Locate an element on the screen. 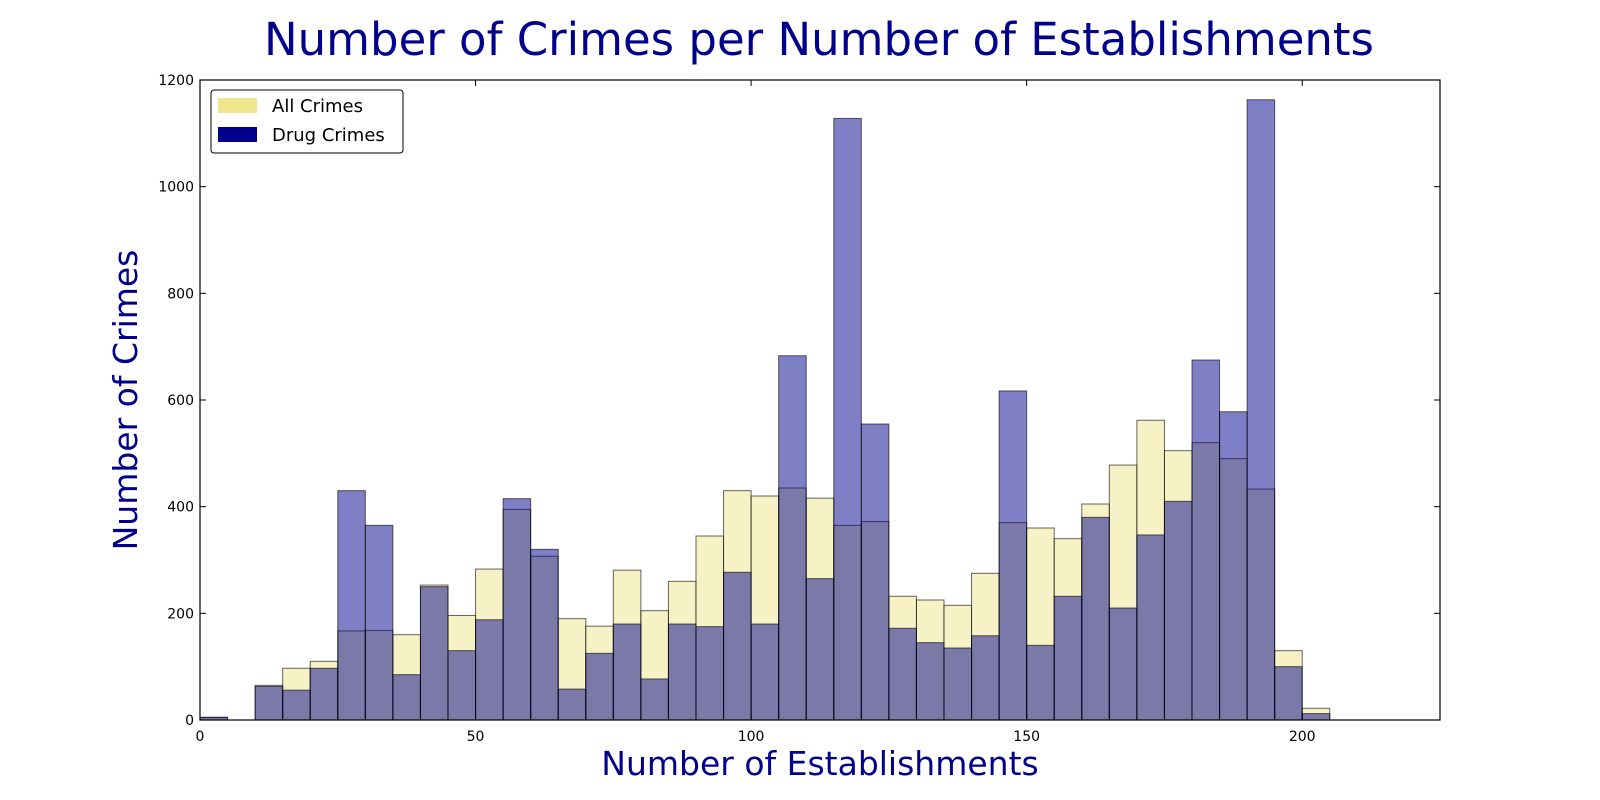 The height and width of the screenshot is (800, 1600). x-tick-label-100: 100 is located at coordinates (751, 737).